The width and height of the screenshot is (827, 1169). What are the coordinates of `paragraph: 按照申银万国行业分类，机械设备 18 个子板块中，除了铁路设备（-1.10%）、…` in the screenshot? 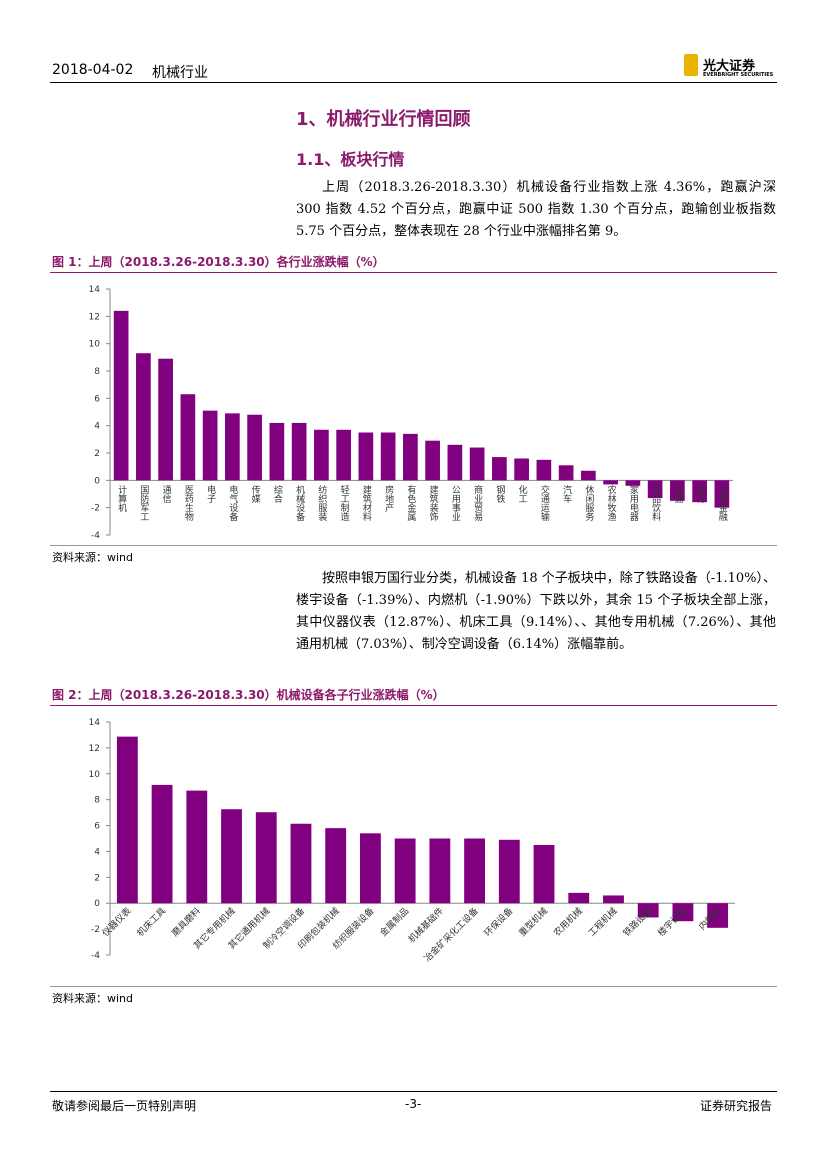 It's located at (536, 611).